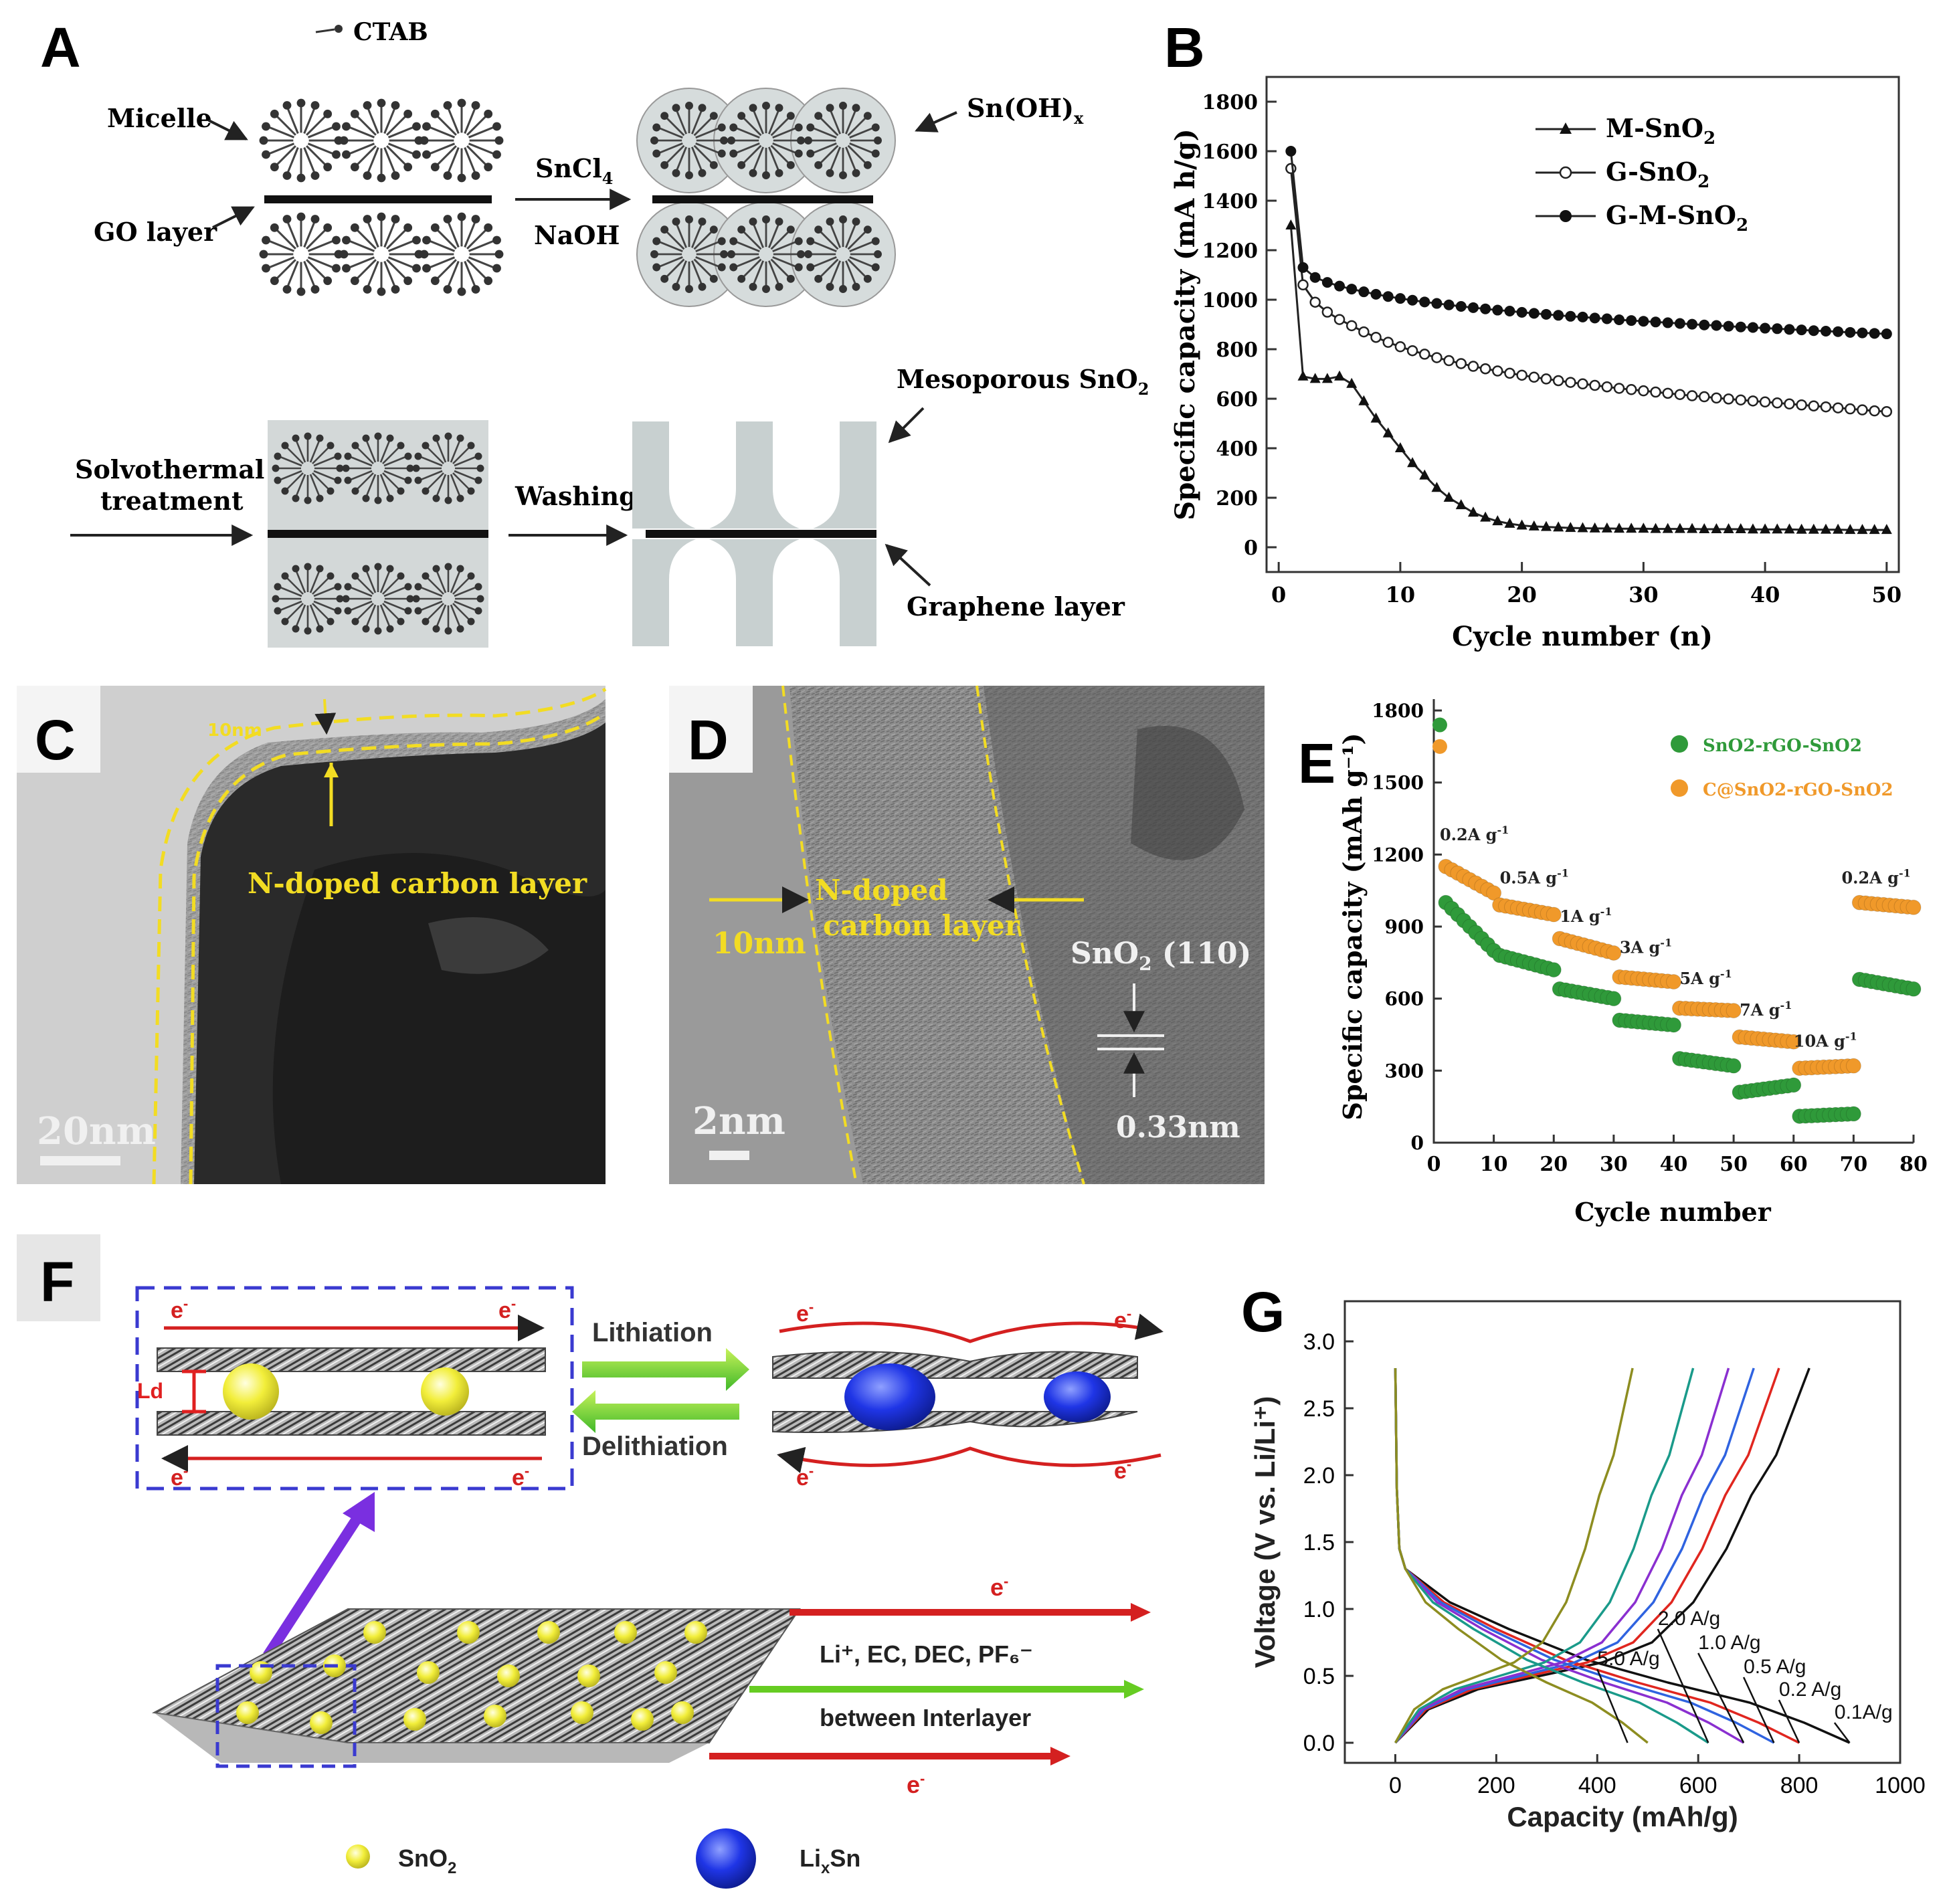 The width and height of the screenshot is (1951, 1904). I want to click on y-tick-label: 1500, so click(1398, 783).